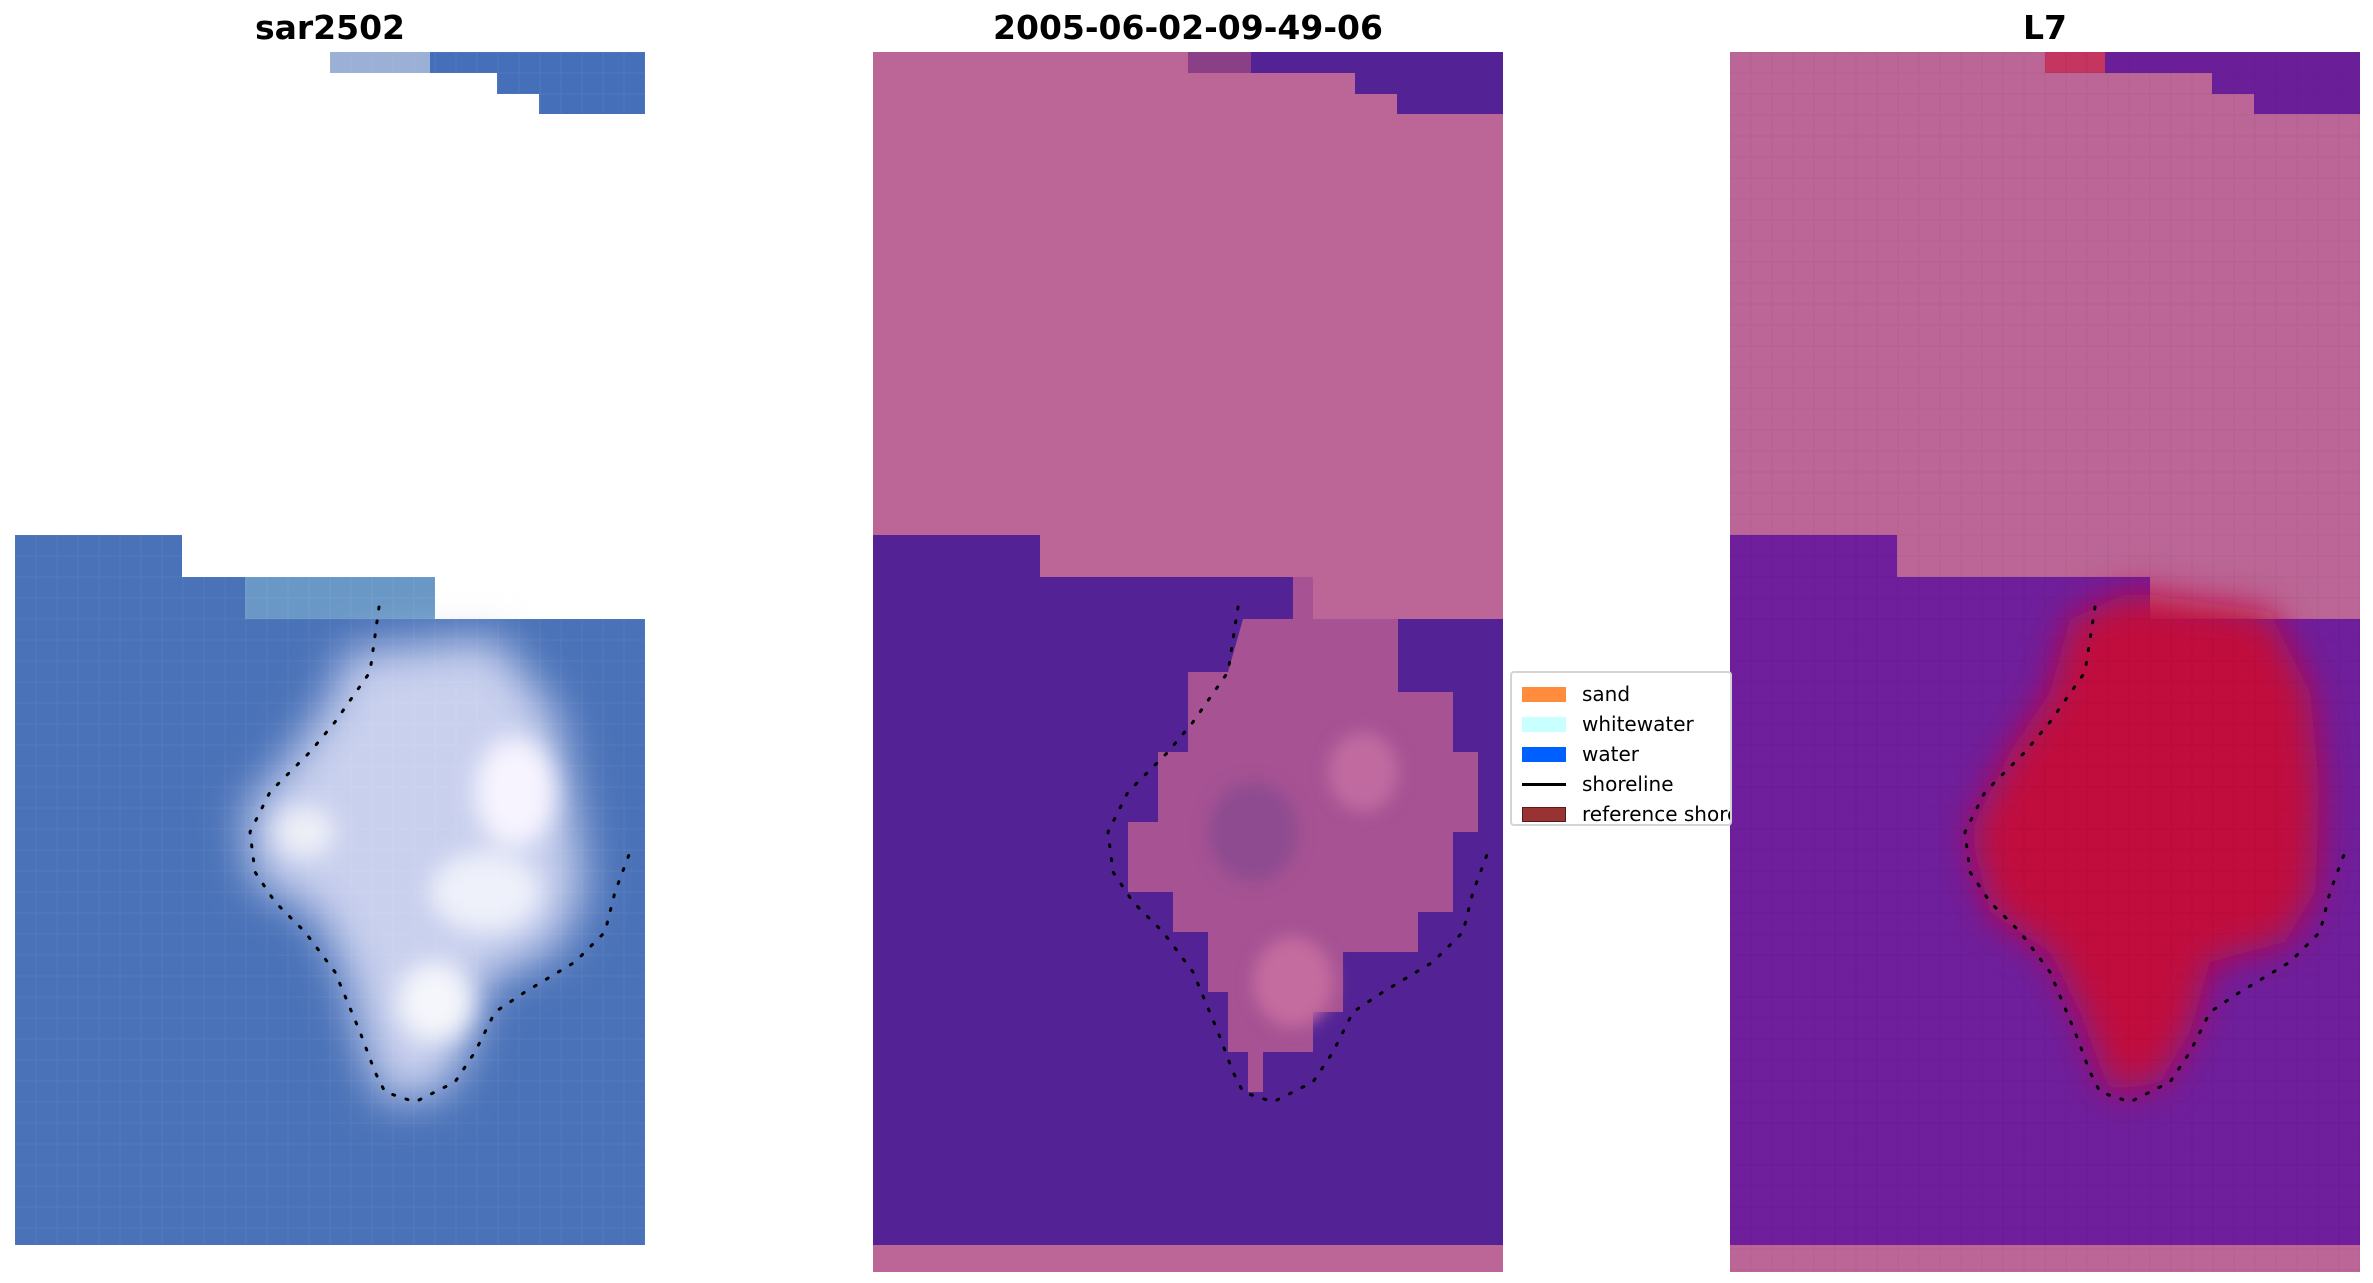 The height and width of the screenshot is (1283, 2373). I want to click on legend-item-whitewater: whitewater, so click(1608, 724).